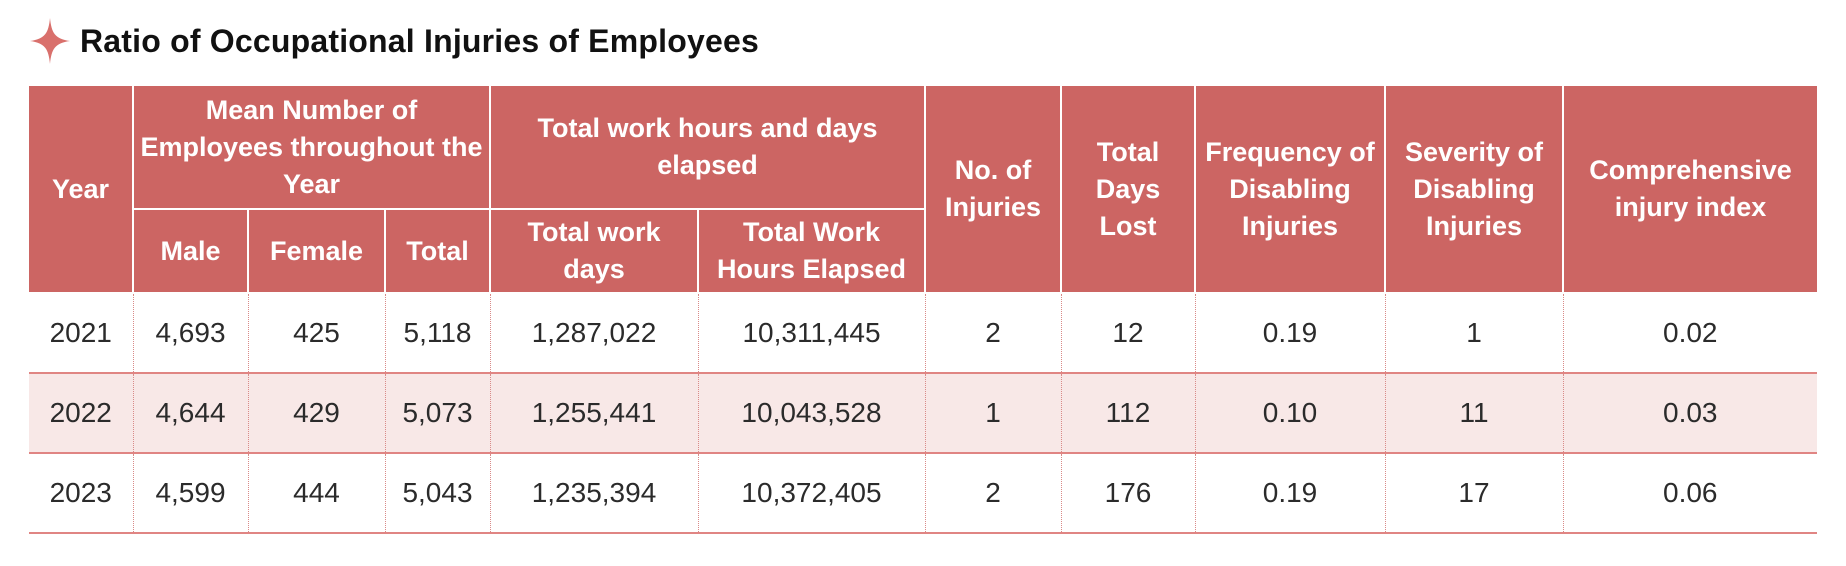 The width and height of the screenshot is (1846, 566). What do you see at coordinates (1474, 413) in the screenshot?
I see `cell-severity: 11` at bounding box center [1474, 413].